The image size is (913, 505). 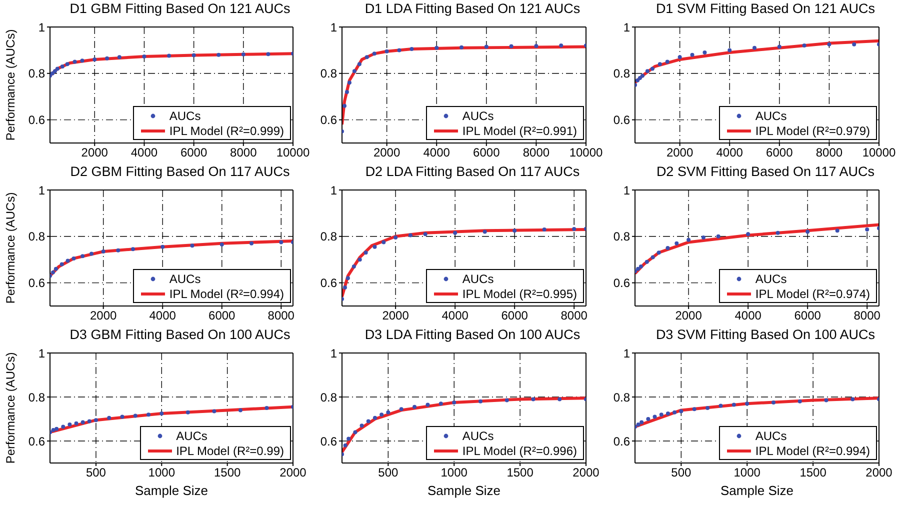 I want to click on x-tick-label: 10000, so click(x=879, y=153).